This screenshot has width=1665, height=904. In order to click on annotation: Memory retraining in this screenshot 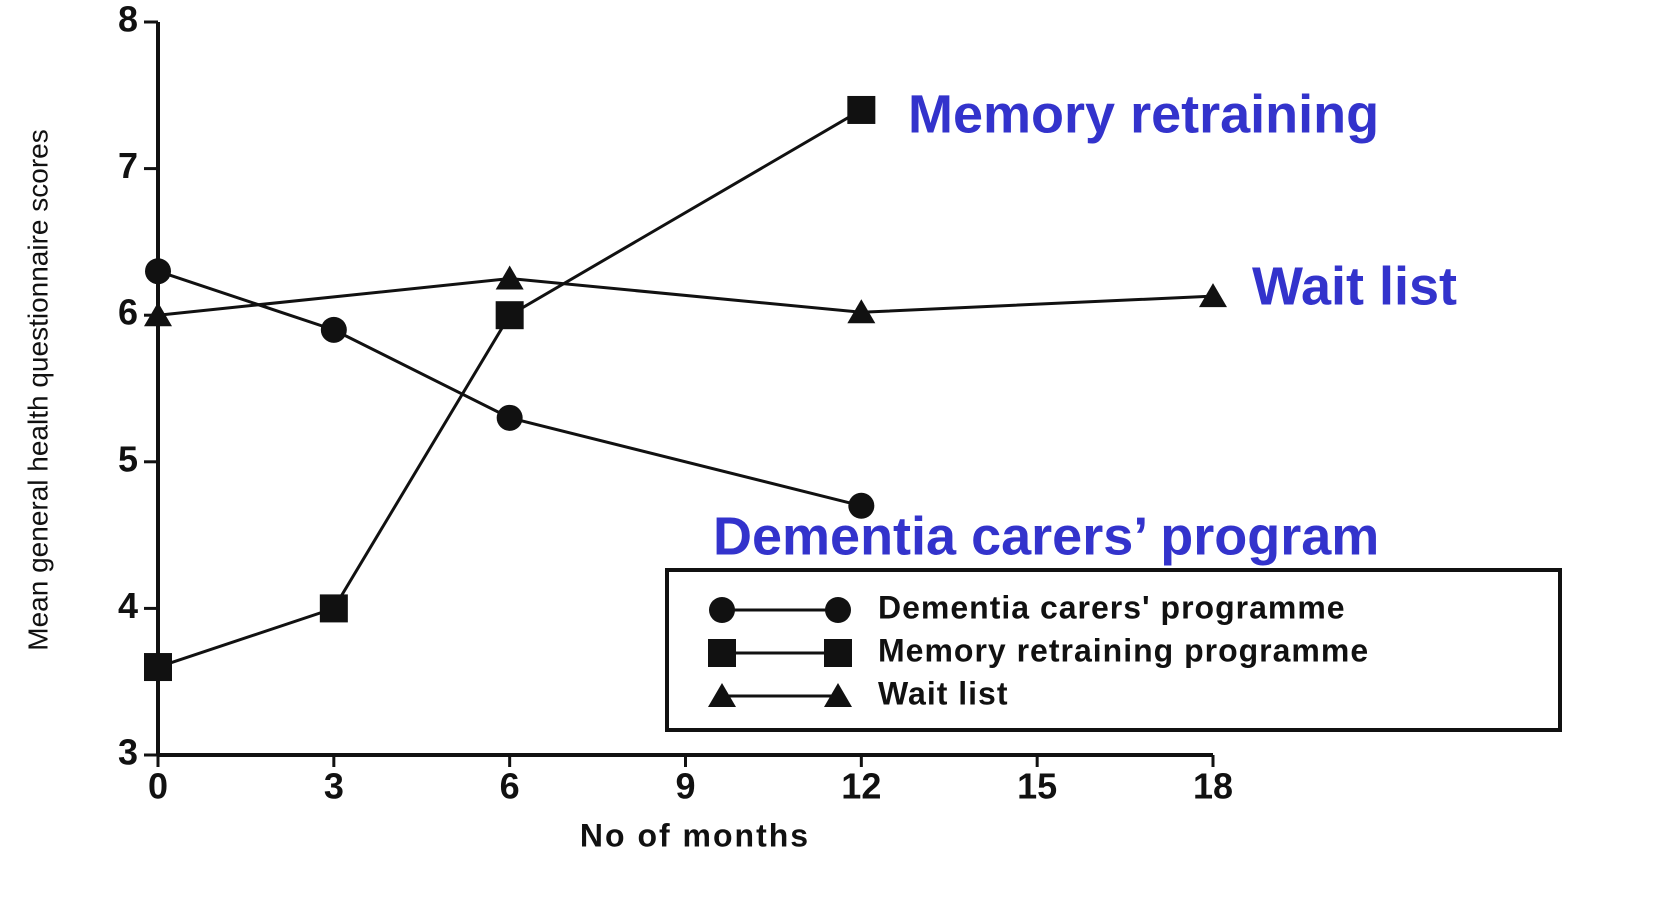, I will do `click(1143, 114)`.